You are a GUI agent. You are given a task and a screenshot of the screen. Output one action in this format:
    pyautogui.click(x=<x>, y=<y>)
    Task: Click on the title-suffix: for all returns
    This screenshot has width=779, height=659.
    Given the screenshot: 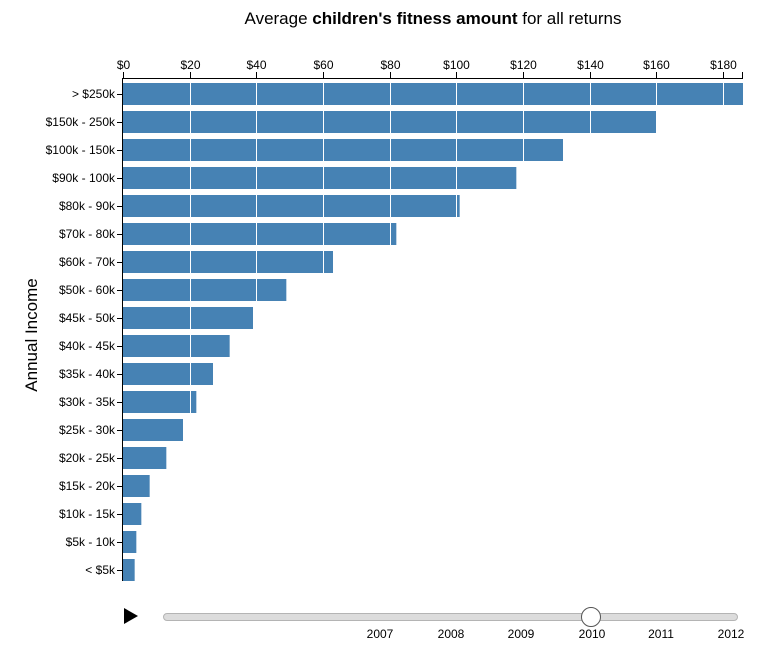 What is the action you would take?
    pyautogui.click(x=569, y=18)
    